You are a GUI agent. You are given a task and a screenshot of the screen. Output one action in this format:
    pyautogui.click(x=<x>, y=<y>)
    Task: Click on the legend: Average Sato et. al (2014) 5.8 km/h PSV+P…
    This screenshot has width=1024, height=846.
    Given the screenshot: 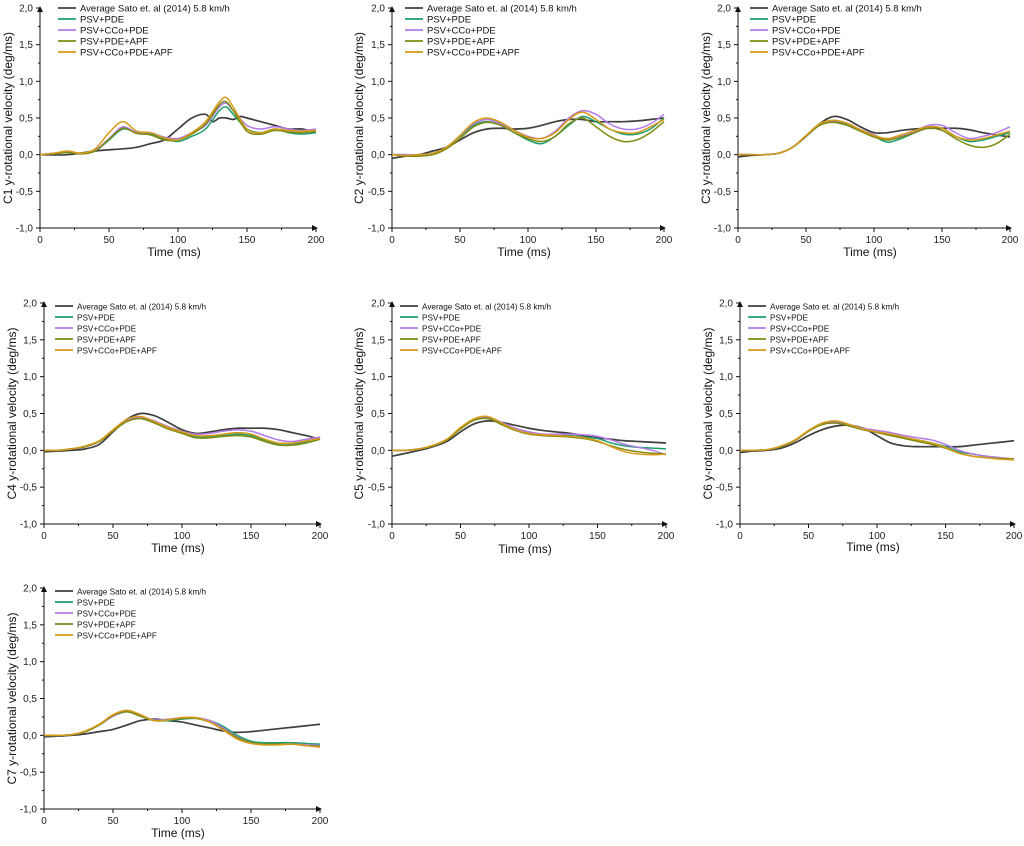 What is the action you would take?
    pyautogui.click(x=836, y=30)
    